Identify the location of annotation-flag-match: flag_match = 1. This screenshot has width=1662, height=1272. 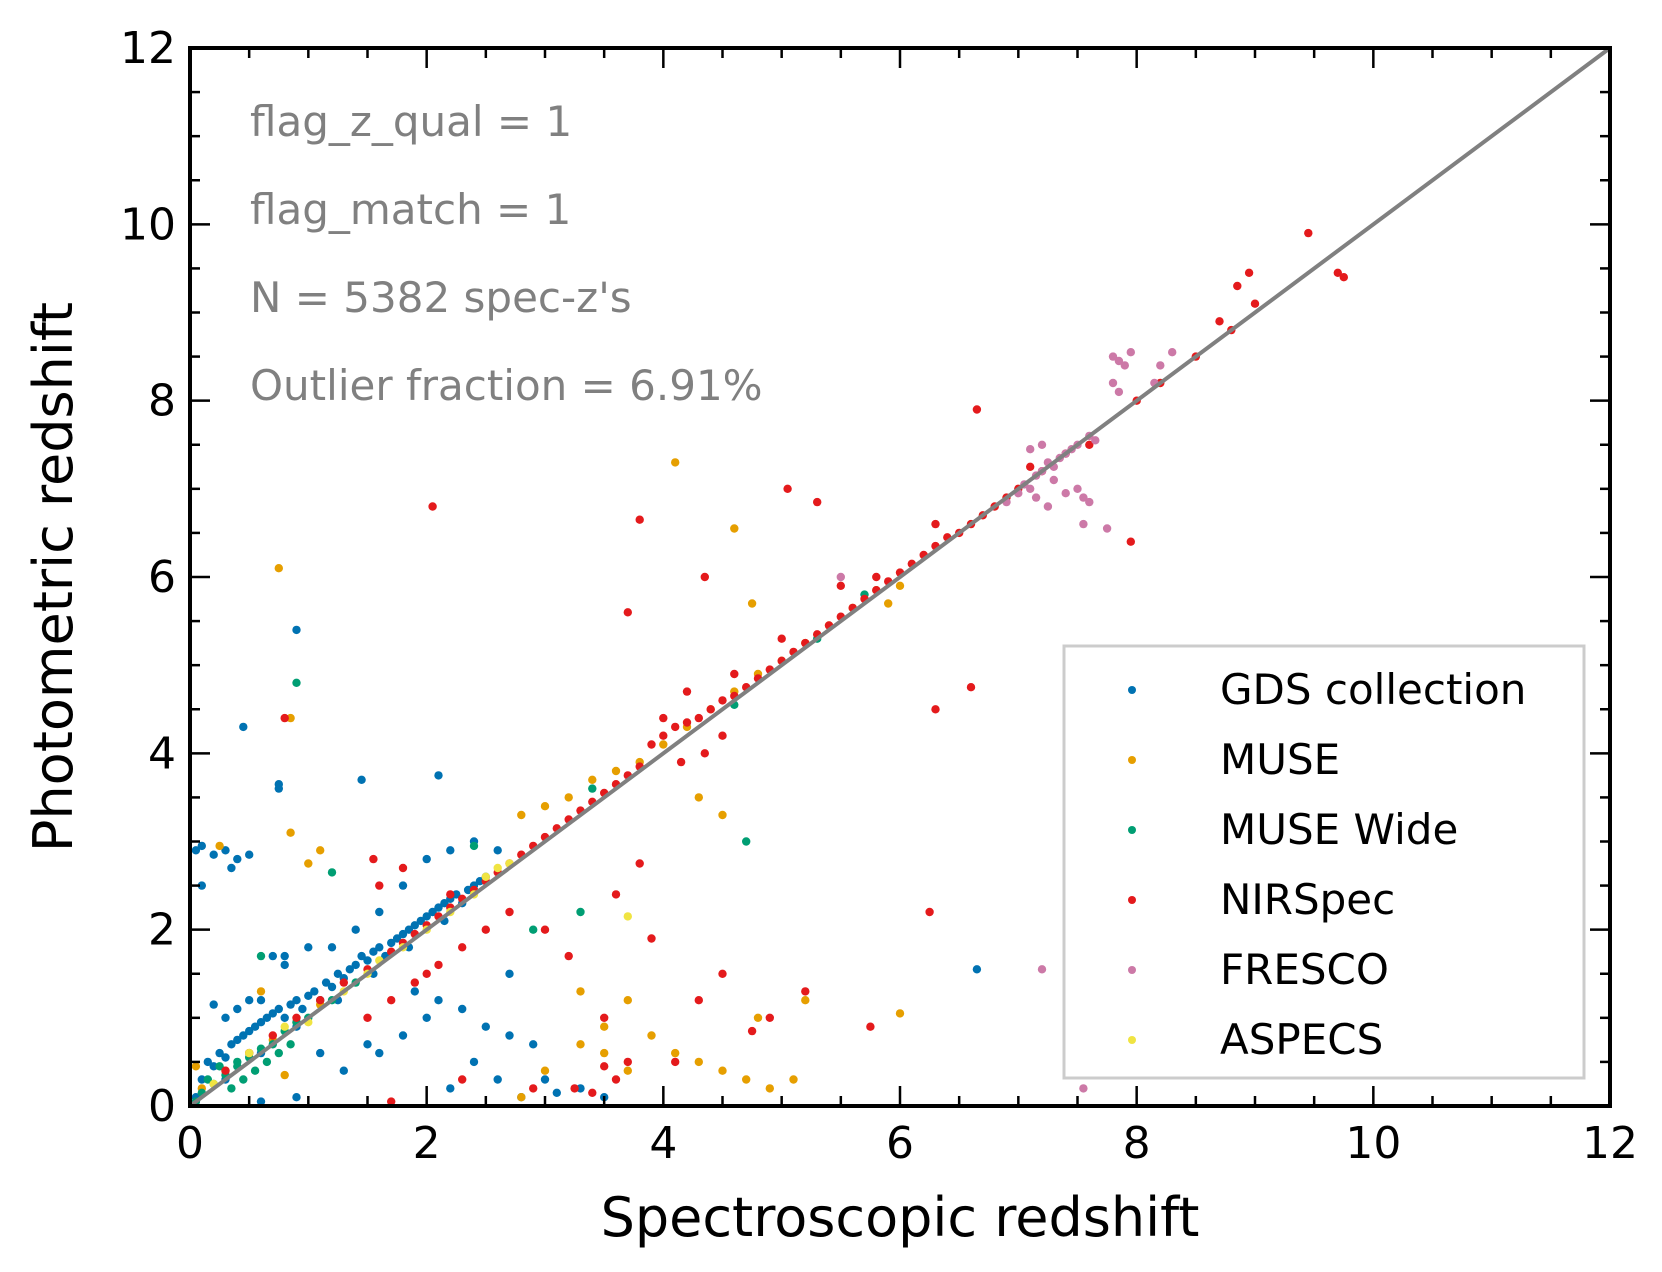
(410, 209).